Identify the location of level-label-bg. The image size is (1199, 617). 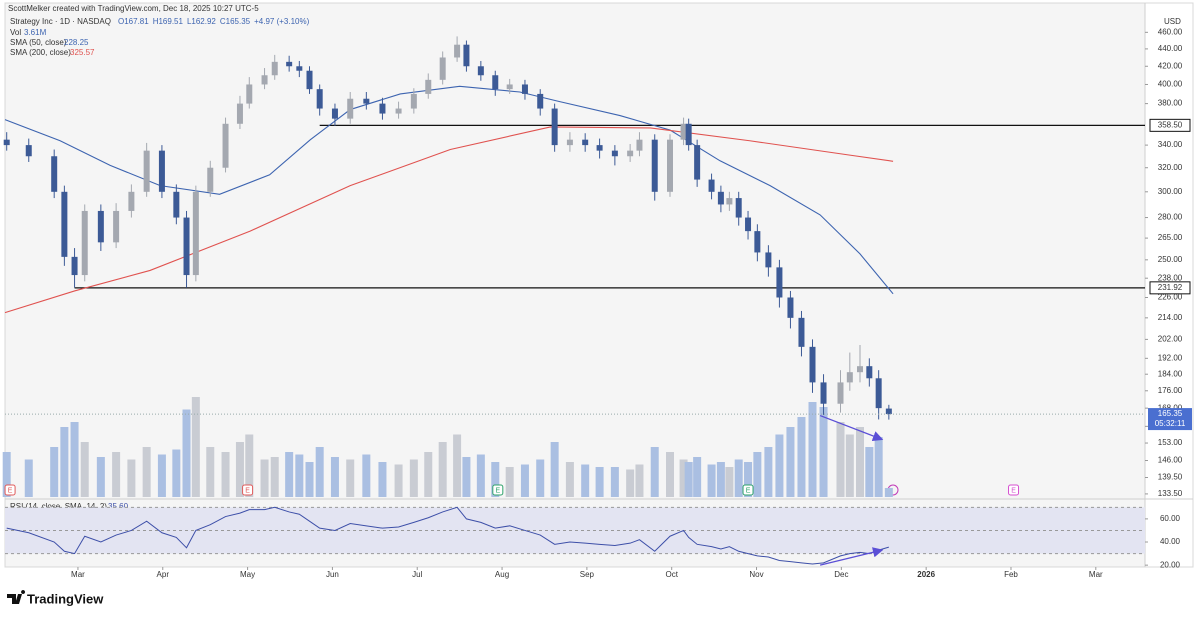
(1170, 125).